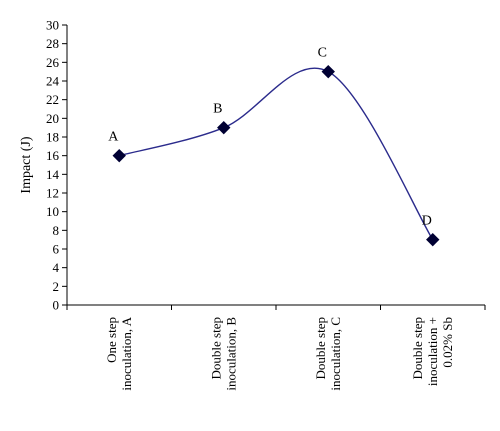 This screenshot has width=500, height=431. Describe the element at coordinates (56, 249) in the screenshot. I see `y-tick-label: 6` at that location.